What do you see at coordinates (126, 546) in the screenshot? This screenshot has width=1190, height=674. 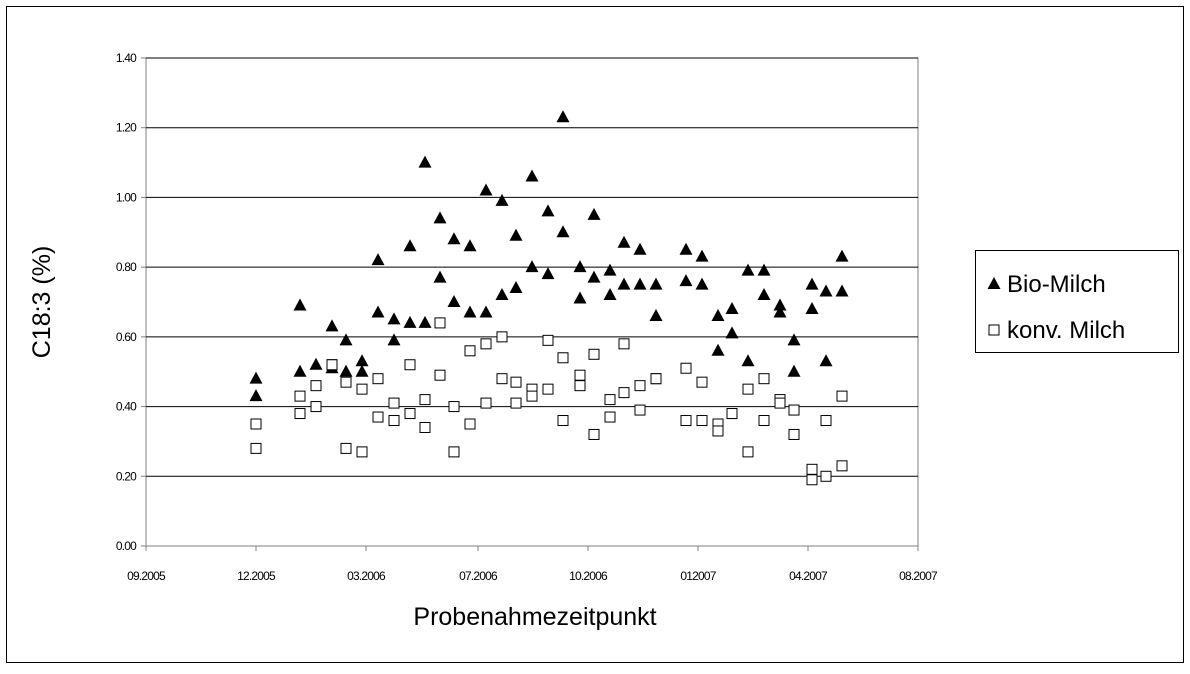 I see `y-tick-label: 0.00` at bounding box center [126, 546].